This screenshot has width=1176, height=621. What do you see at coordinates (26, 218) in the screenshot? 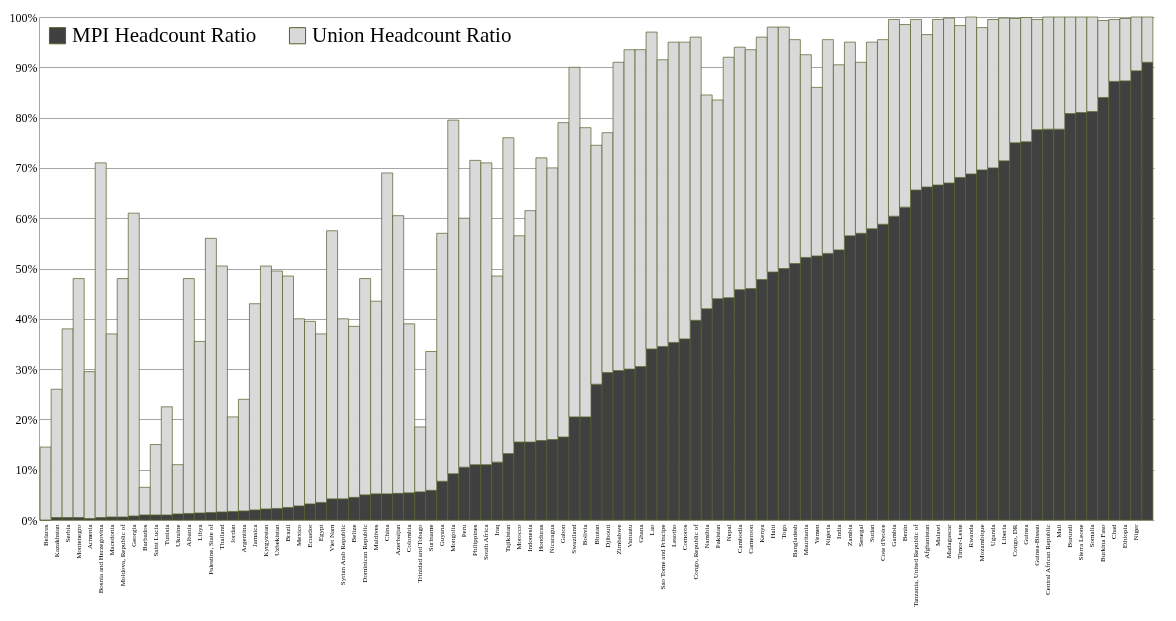
I see `y-tick-label: 60%` at bounding box center [26, 218].